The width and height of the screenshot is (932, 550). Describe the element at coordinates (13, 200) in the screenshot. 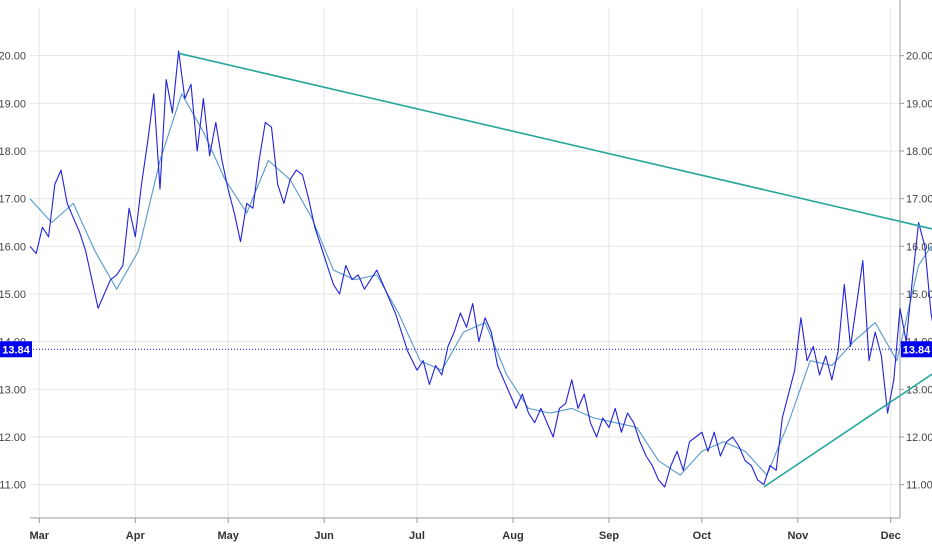

I see `y-tick-label-left: 17.00` at that location.